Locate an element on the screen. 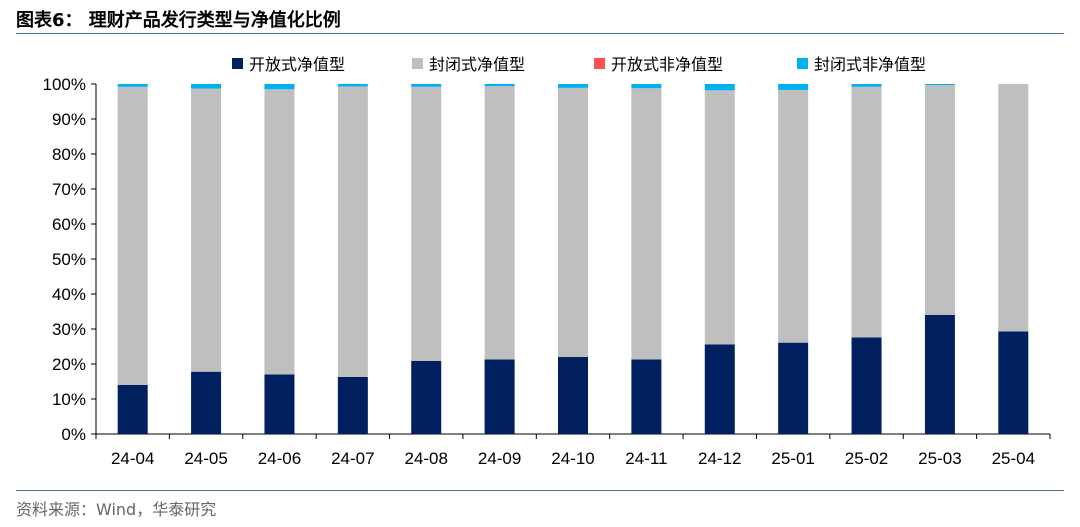 The image size is (1080, 527). y-tick-label: 80% is located at coordinates (69, 154).